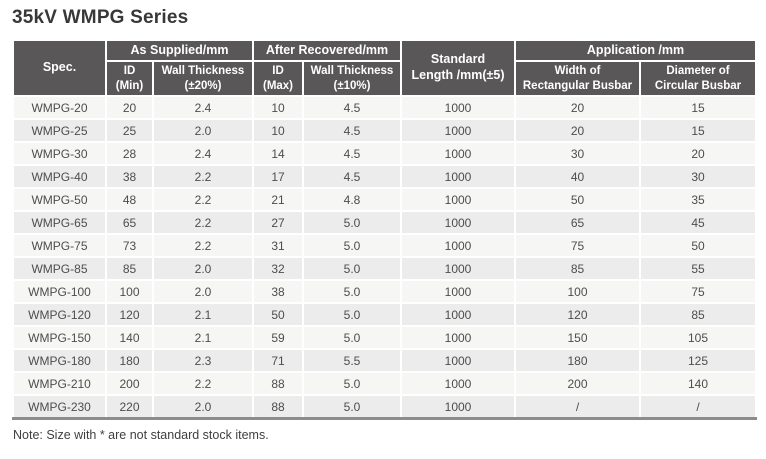 Image resolution: width=766 pixels, height=459 pixels. What do you see at coordinates (129, 245) in the screenshot?
I see `value-cell: 73` at bounding box center [129, 245].